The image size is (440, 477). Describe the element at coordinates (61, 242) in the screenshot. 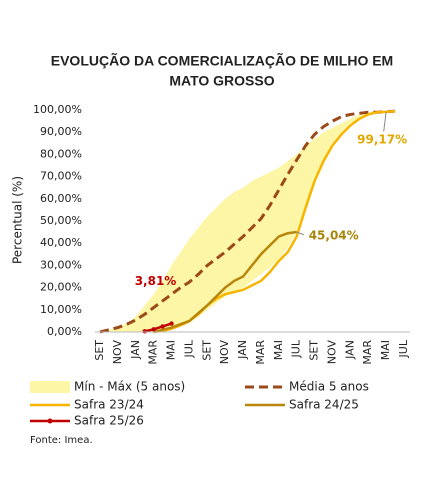

I see `y-tick-label: 40,00%` at that location.